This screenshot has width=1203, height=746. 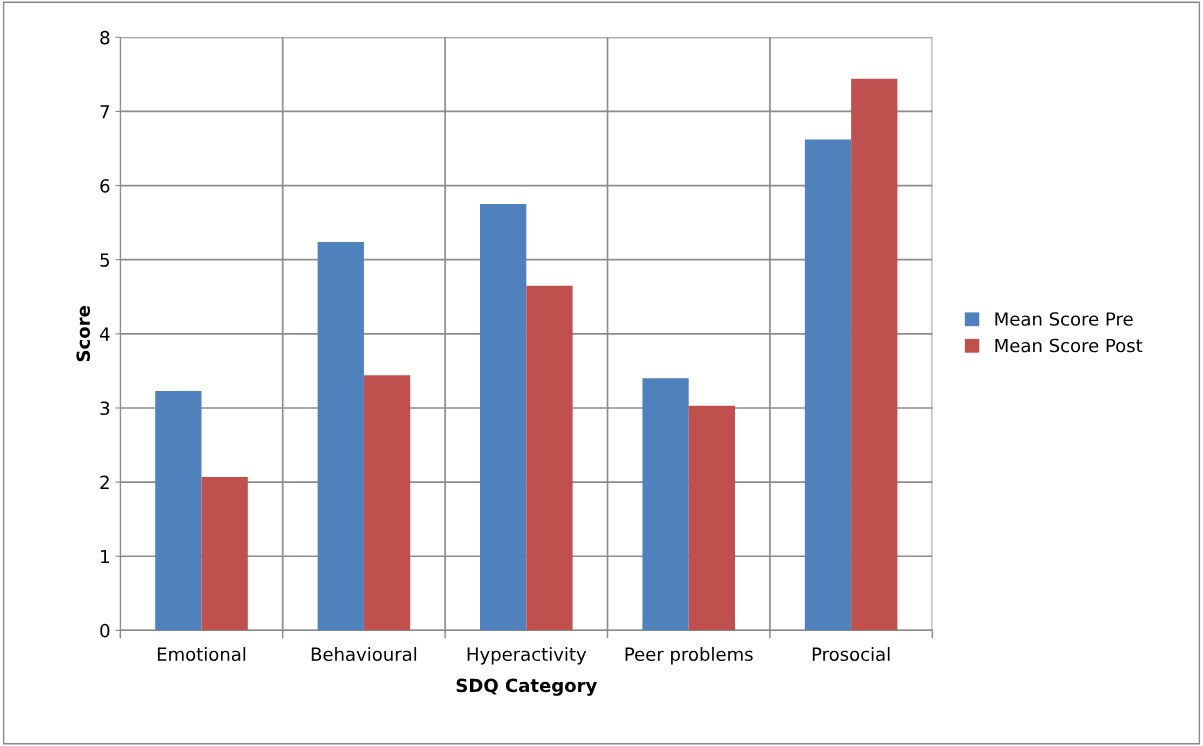 I want to click on y-tick-label: 0, so click(x=105, y=630).